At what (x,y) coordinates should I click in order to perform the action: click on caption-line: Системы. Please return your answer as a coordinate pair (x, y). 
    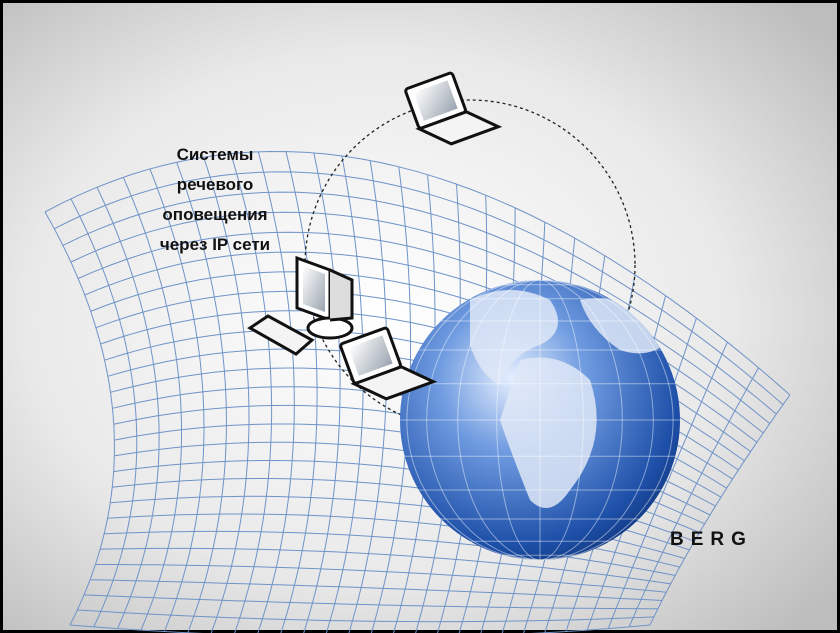
    Looking at the image, I should click on (215, 154).